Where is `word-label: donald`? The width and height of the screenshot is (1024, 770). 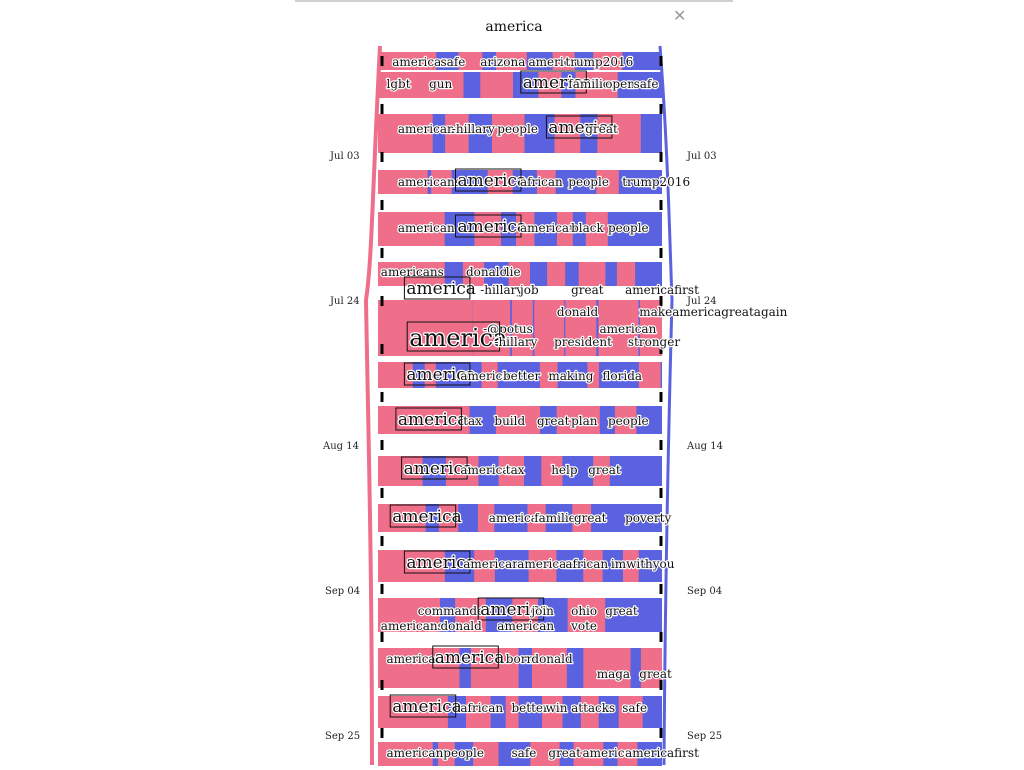
word-label: donald is located at coordinates (578, 312).